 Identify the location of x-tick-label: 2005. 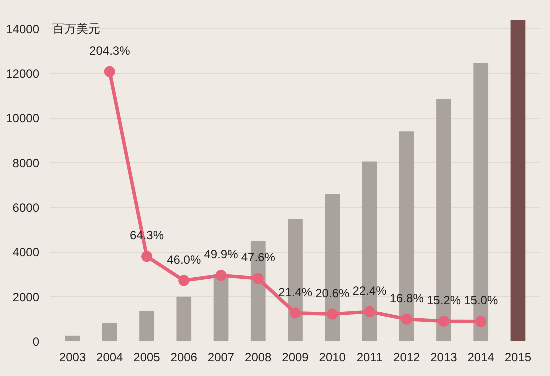
(147, 357).